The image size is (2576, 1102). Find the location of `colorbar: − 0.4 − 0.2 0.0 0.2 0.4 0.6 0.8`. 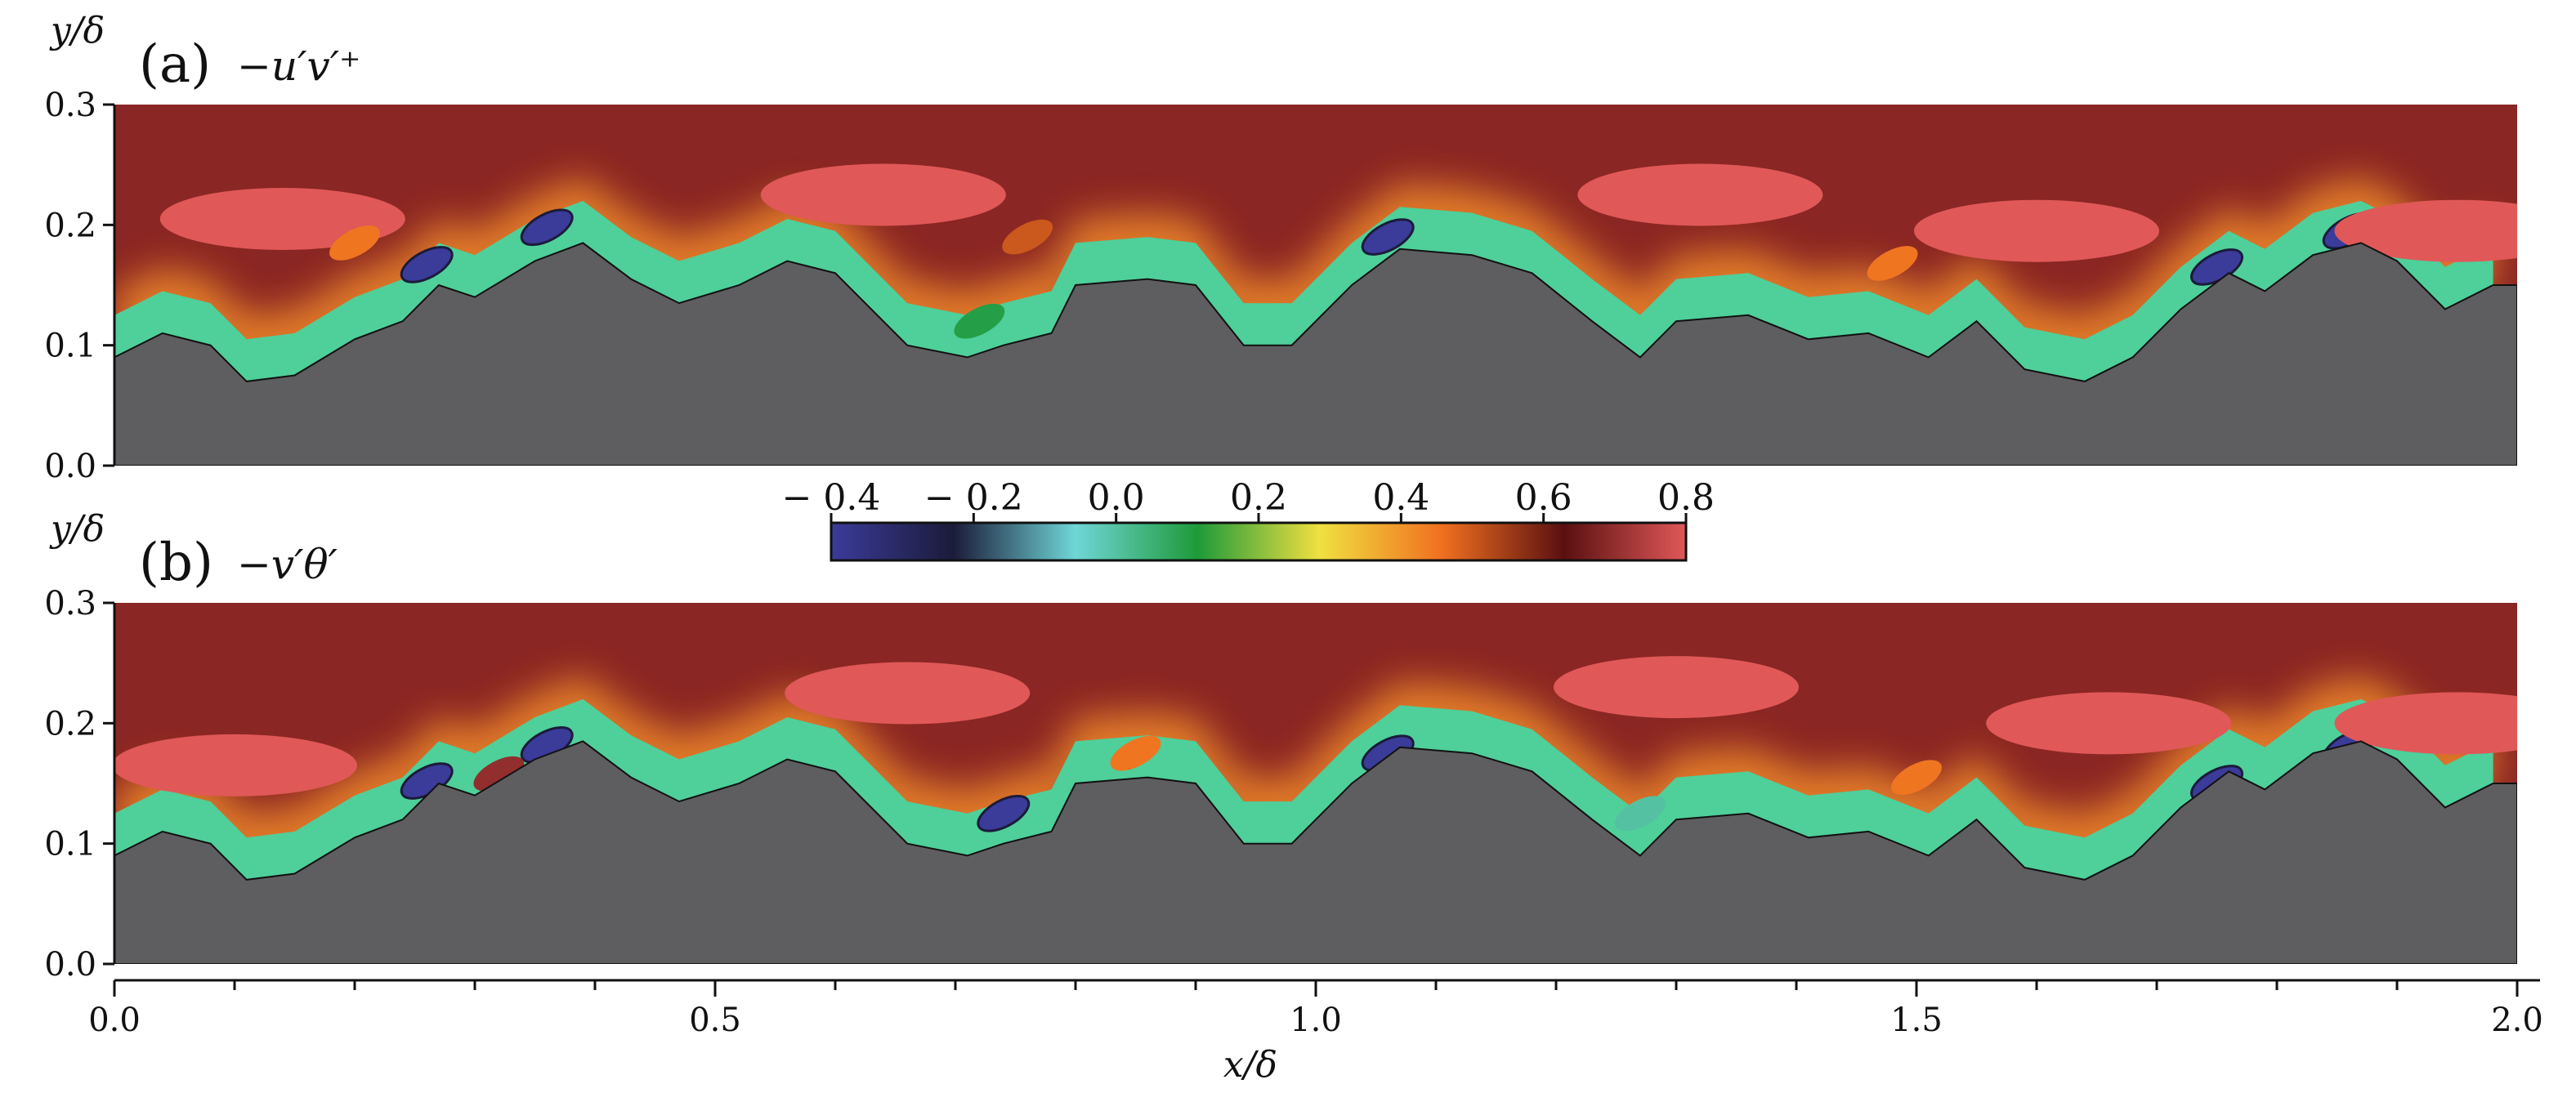

colorbar: − 0.4 − 0.2 0.0 0.2 0.4 0.6 0.8 is located at coordinates (1248, 519).